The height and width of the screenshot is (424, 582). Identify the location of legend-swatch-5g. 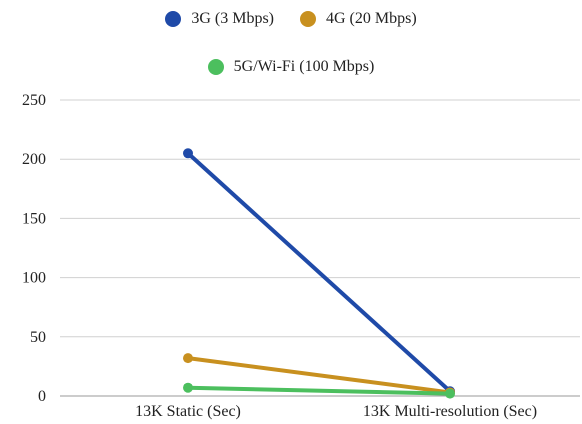
(215, 67).